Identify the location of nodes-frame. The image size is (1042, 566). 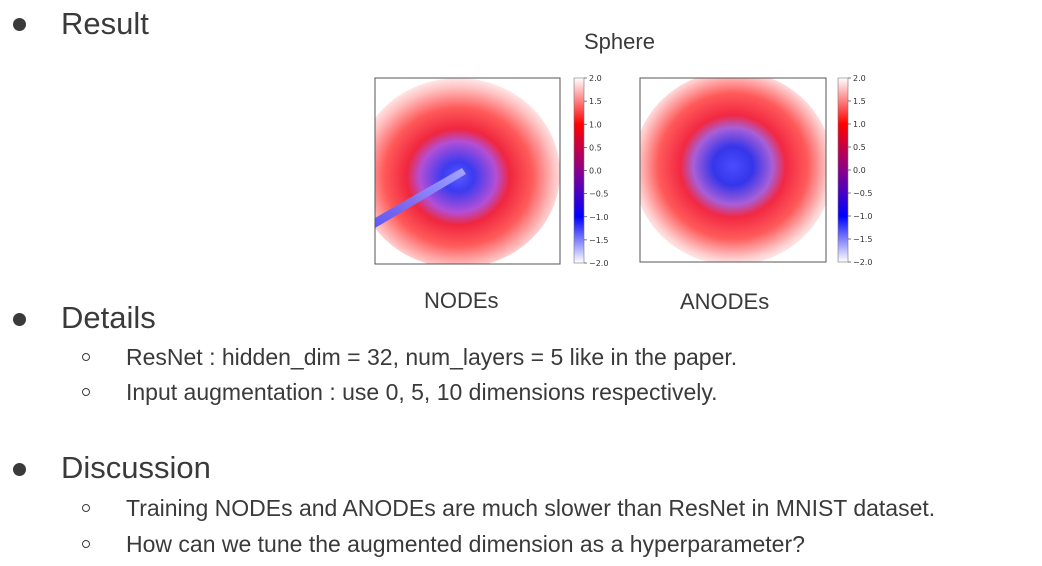
(467, 171).